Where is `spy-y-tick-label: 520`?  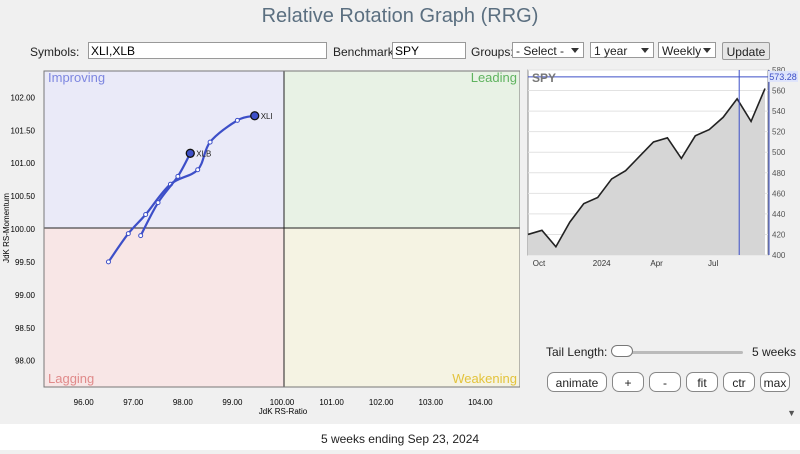
spy-y-tick-label: 520 is located at coordinates (779, 132).